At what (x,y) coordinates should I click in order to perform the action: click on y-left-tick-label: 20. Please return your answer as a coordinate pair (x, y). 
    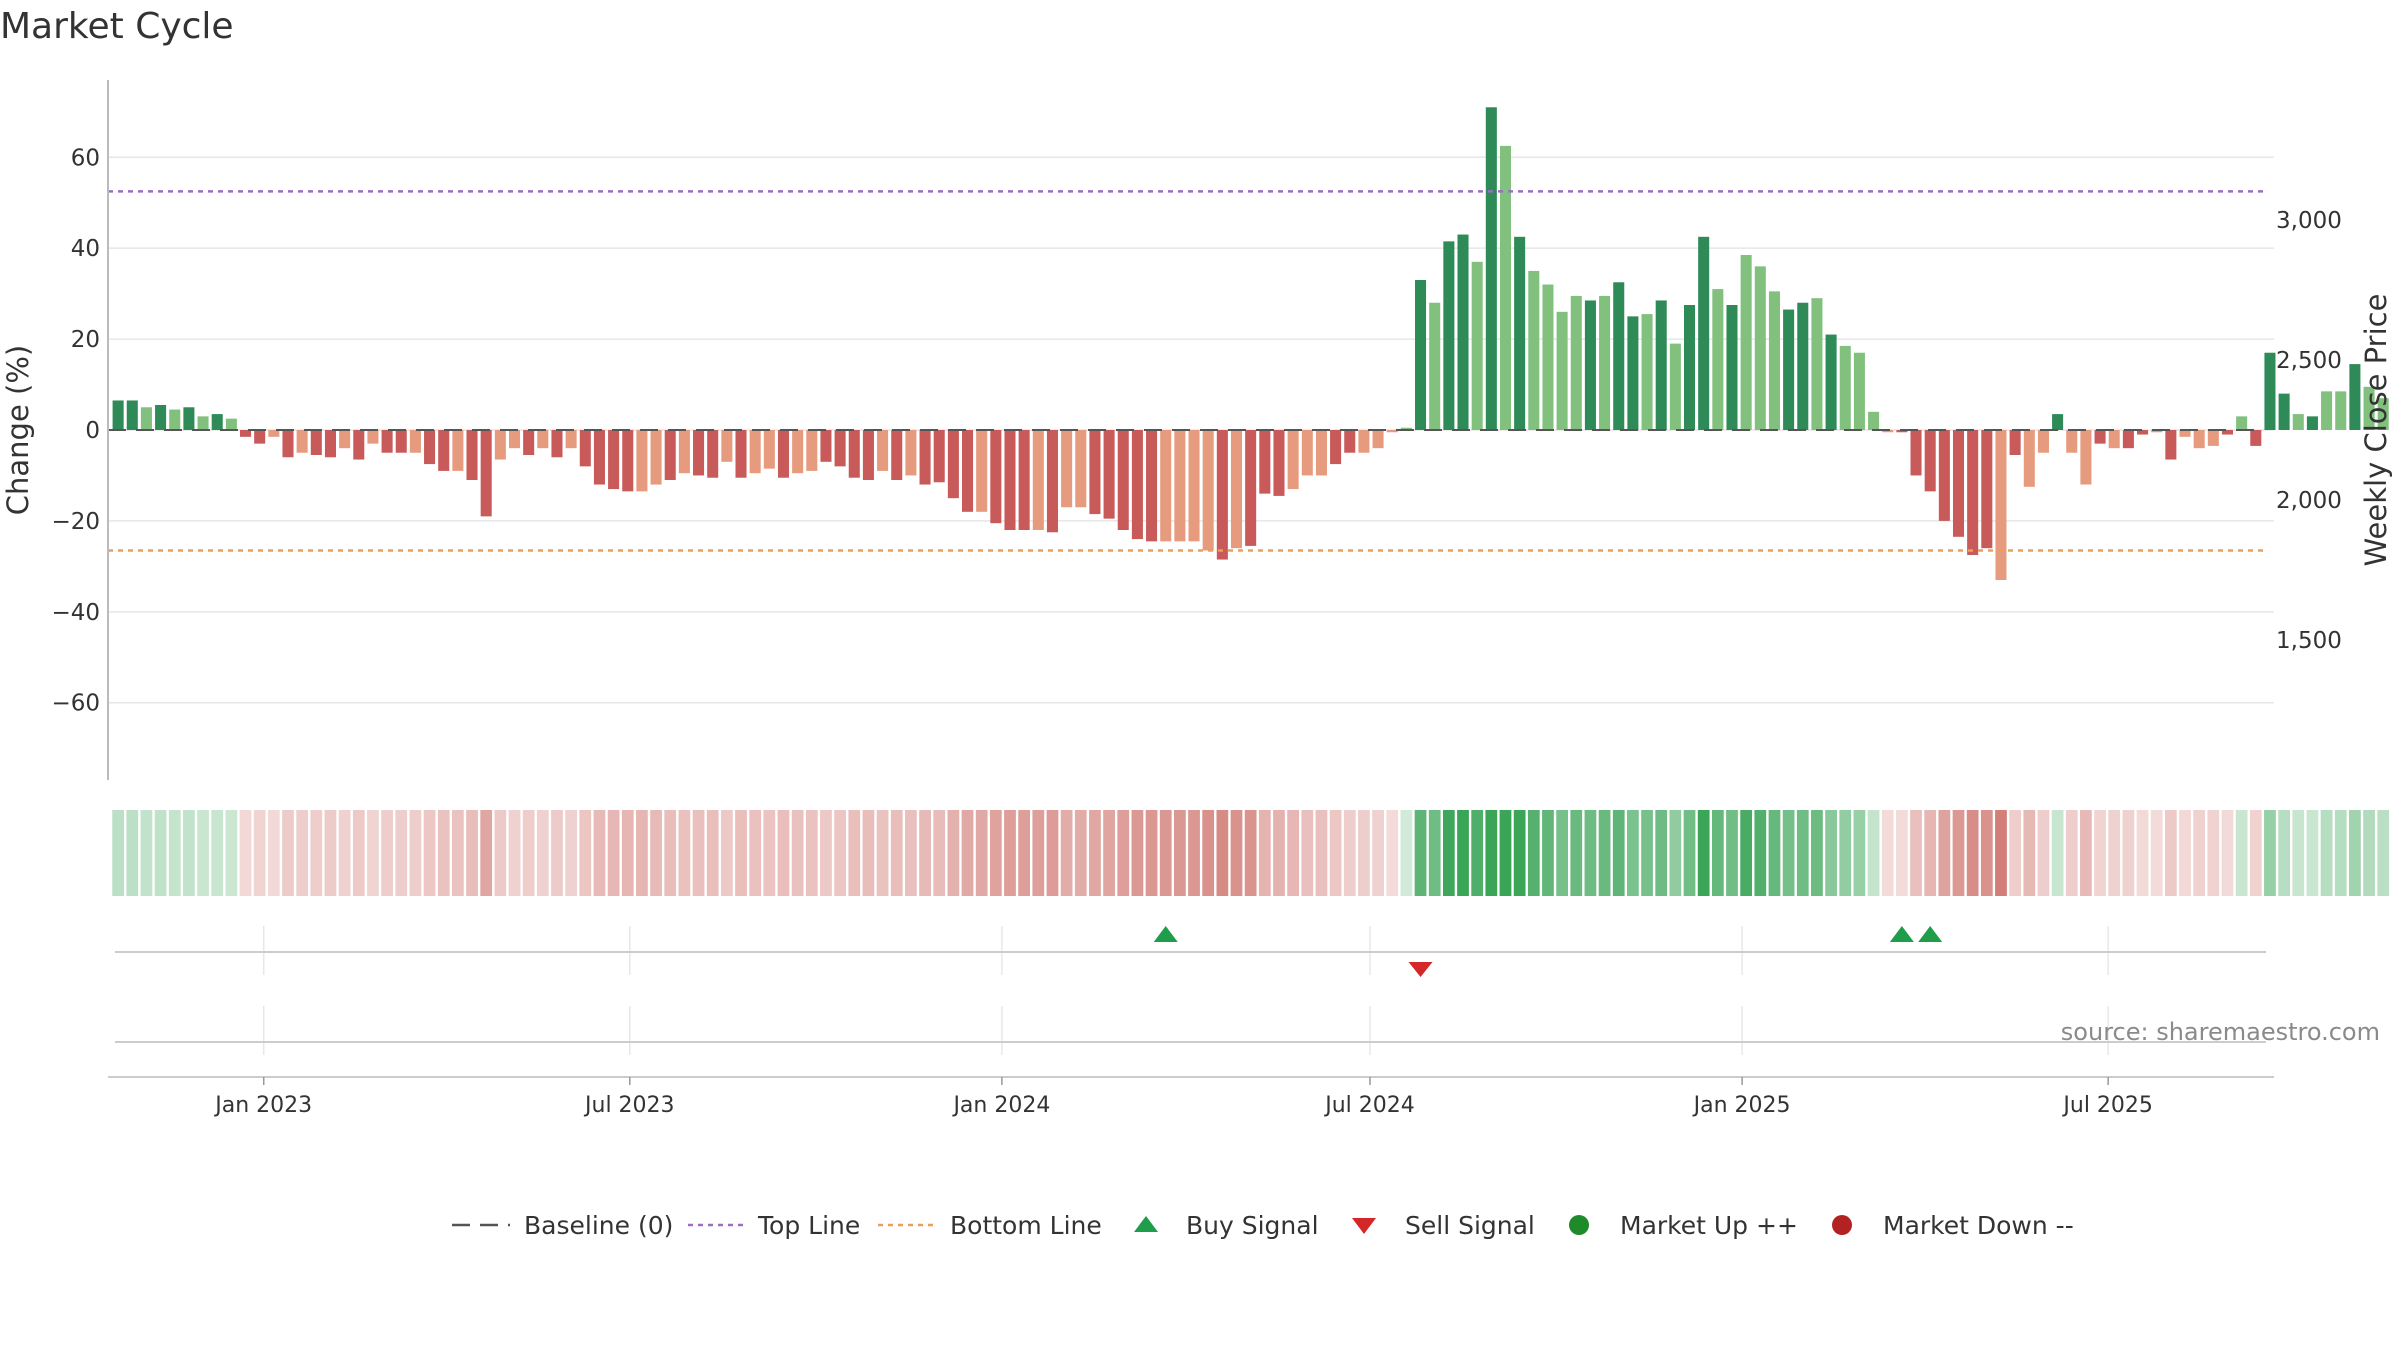
    Looking at the image, I should click on (85, 340).